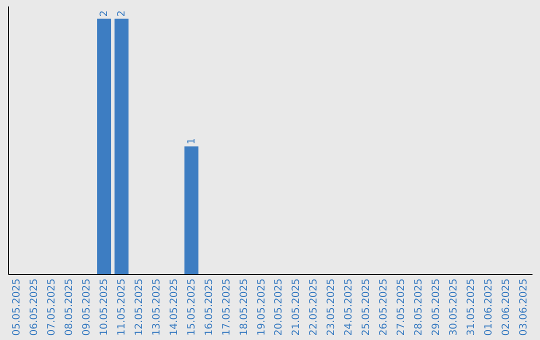 Image resolution: width=540 pixels, height=340 pixels. Describe the element at coordinates (262, 307) in the screenshot. I see `x-tick-label: 19.05.2025` at that location.